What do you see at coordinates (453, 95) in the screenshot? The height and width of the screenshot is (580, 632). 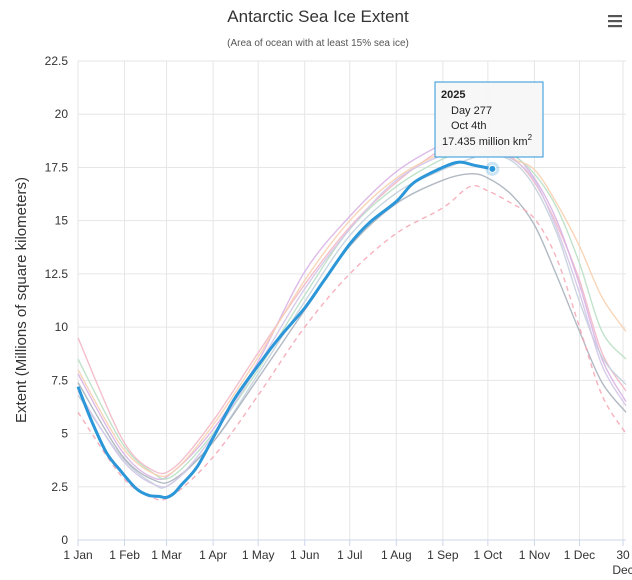 I see `tooltip-title: 2025` at bounding box center [453, 95].